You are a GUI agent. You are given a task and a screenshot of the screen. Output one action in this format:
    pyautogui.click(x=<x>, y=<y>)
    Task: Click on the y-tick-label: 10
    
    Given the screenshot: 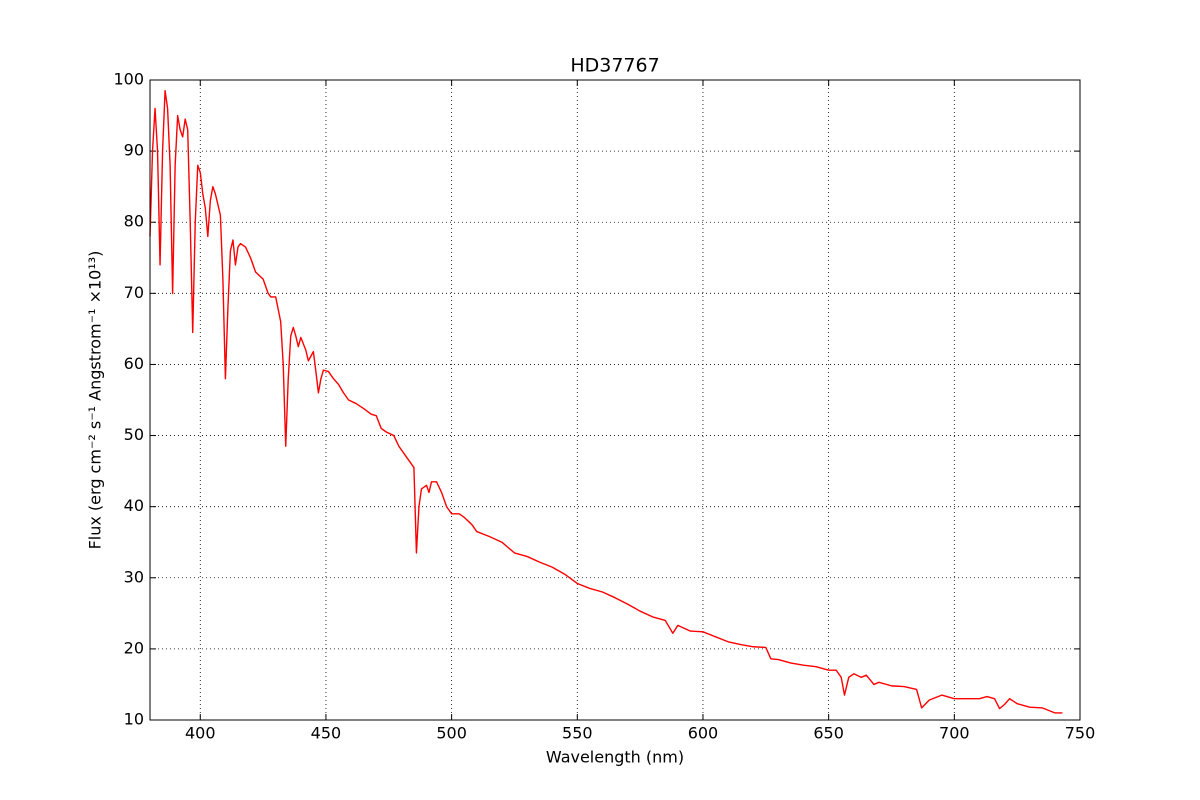 What is the action you would take?
    pyautogui.click(x=134, y=719)
    